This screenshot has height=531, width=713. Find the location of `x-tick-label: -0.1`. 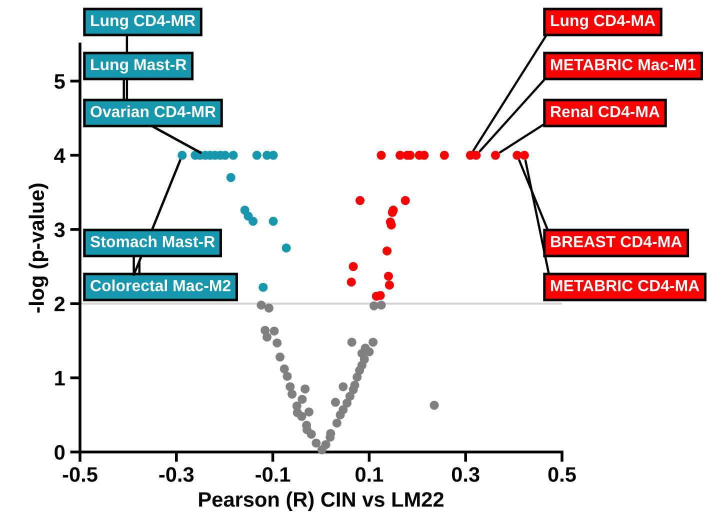

x-tick-label: -0.1 is located at coordinates (273, 474).